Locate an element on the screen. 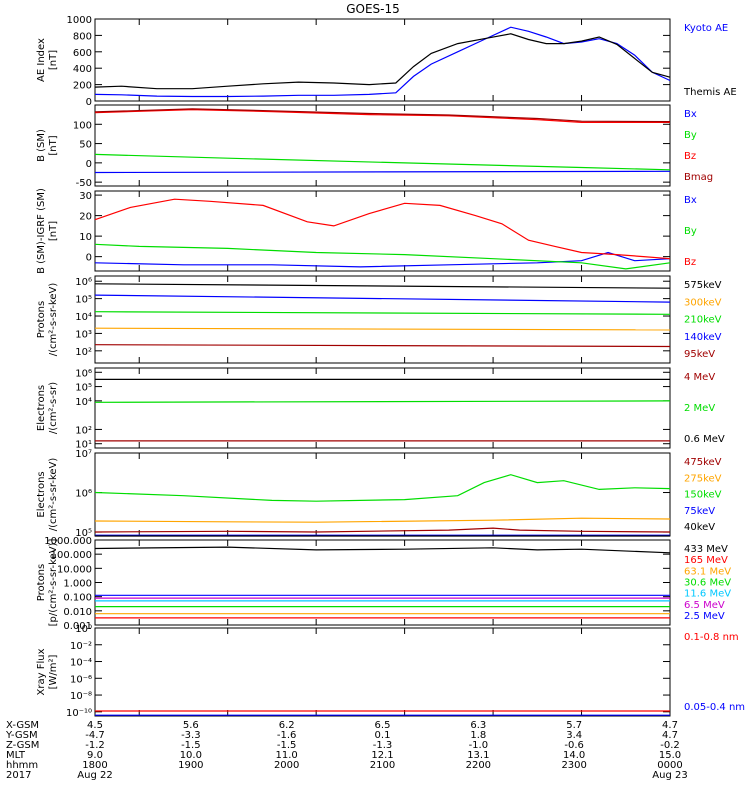  y-tick-label: 100.000 is located at coordinates (71, 555).